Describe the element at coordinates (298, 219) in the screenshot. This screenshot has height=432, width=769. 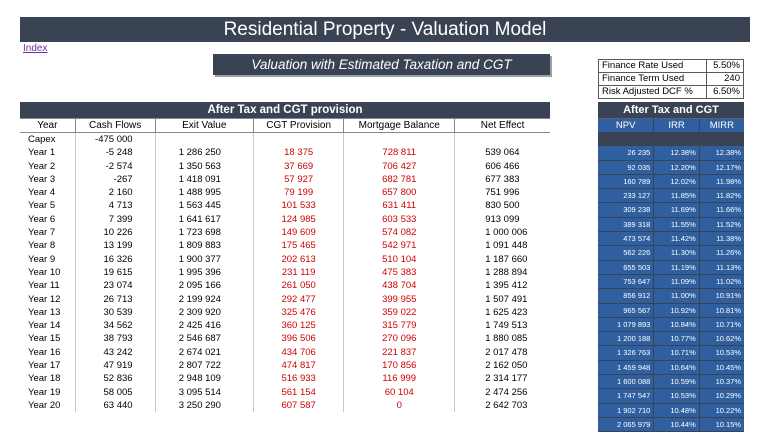
I see `cgt-provision-cell: 124 985` at that location.